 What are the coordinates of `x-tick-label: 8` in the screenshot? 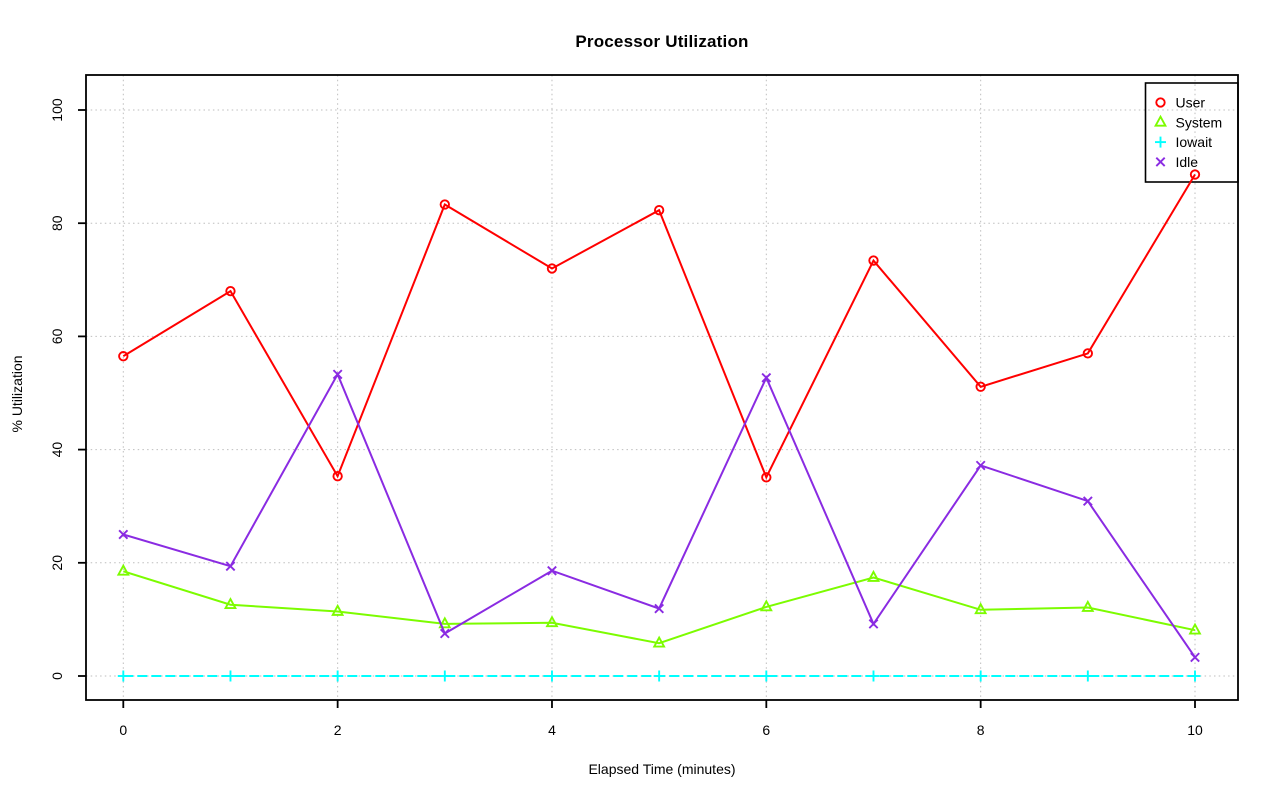 It's located at (981, 730).